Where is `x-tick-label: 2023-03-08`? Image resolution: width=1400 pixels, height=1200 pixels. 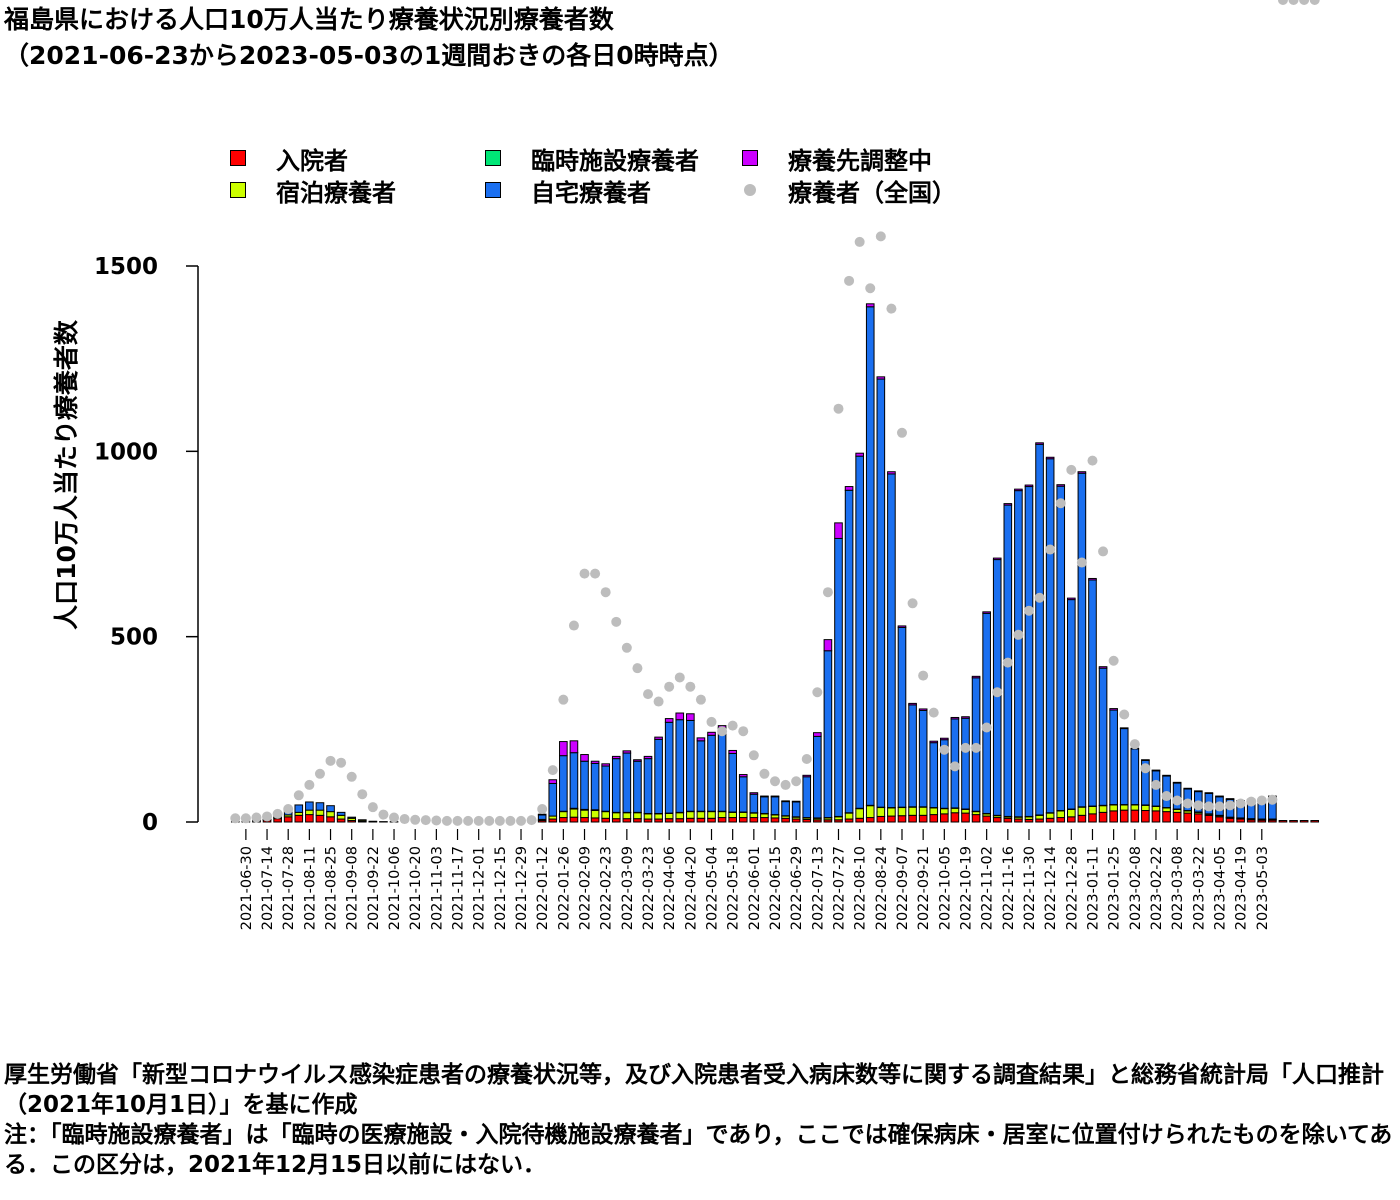 x-tick-label: 2023-03-08 is located at coordinates (1178, 888).